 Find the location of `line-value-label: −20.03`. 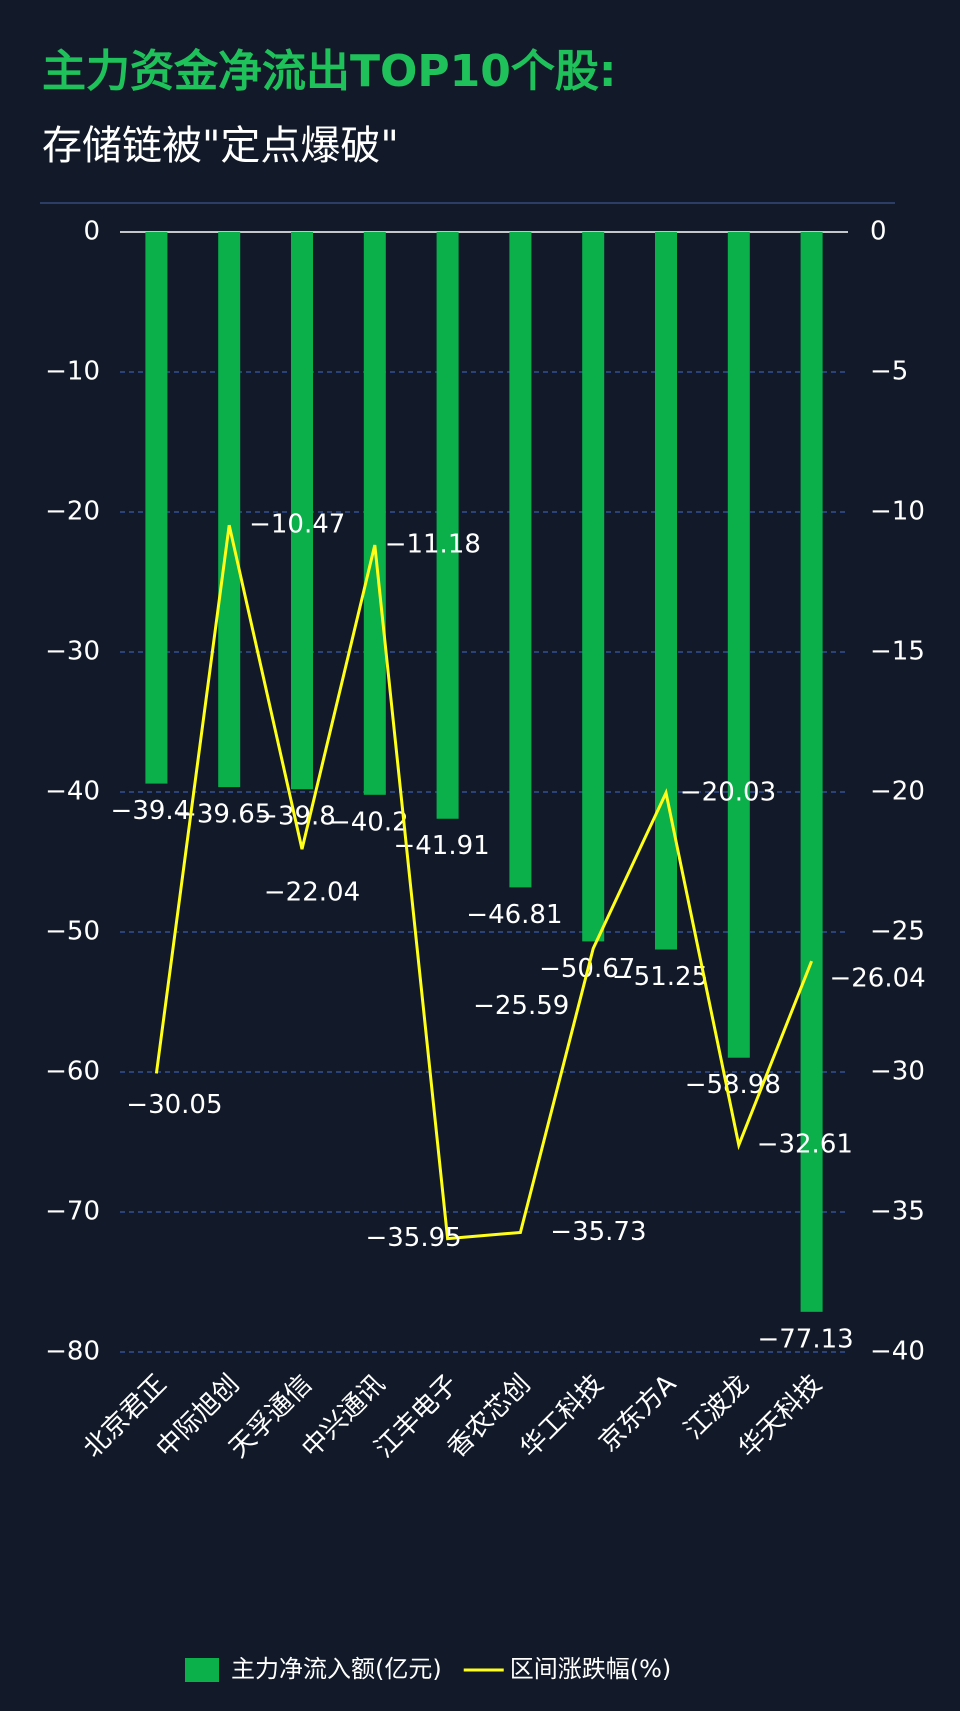

line-value-label: −20.03 is located at coordinates (728, 792).